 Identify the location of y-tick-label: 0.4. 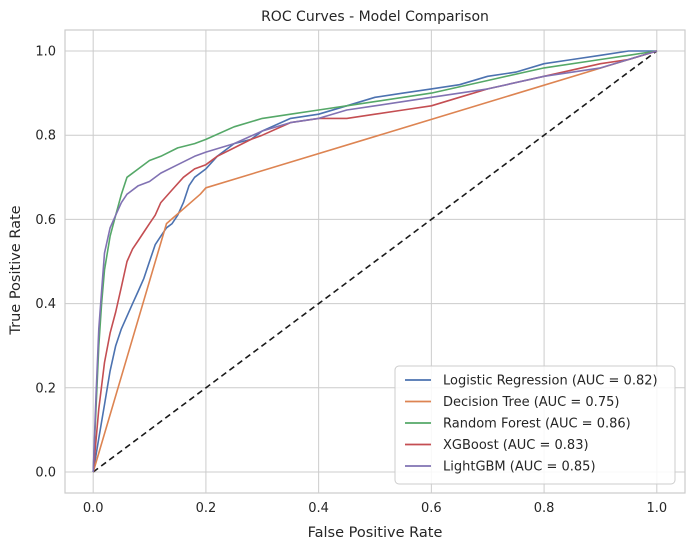
(45, 304).